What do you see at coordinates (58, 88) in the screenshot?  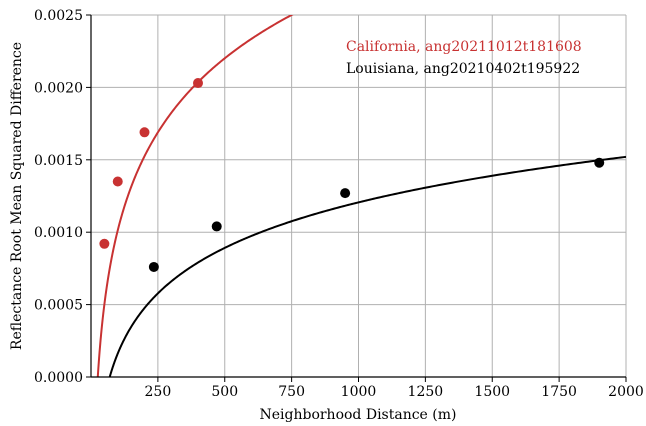 I see `y-tick-label: 0.0020` at bounding box center [58, 88].